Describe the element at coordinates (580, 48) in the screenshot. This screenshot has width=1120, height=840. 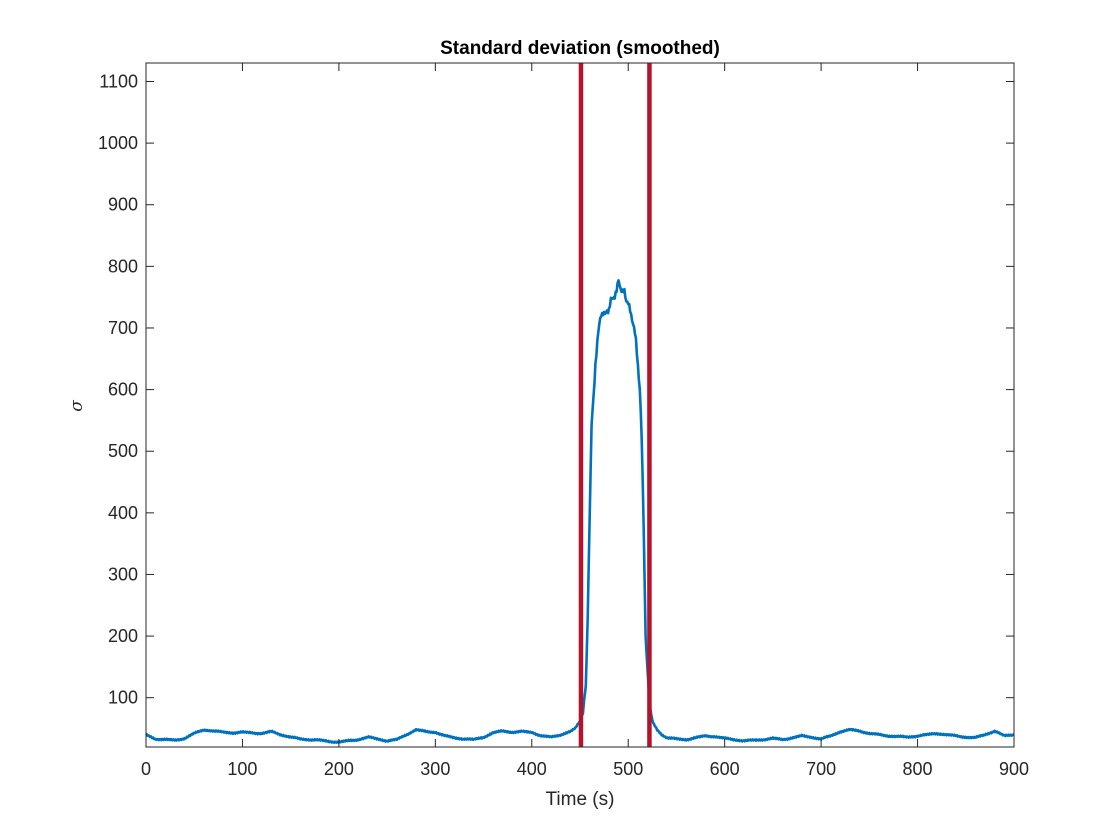
I see `chart-title: Standard deviation (smoothed)` at that location.